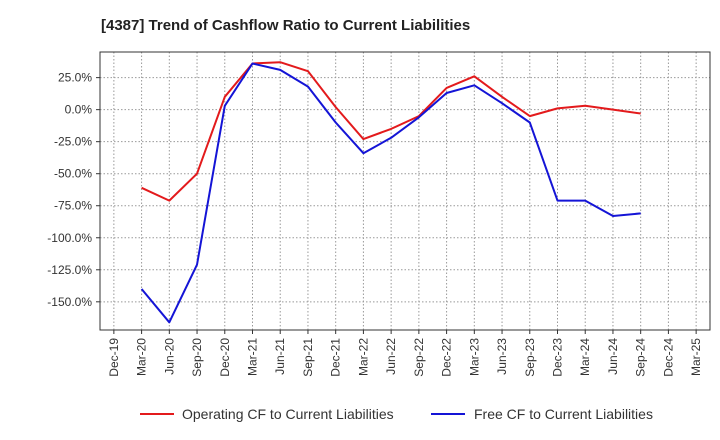 The width and height of the screenshot is (720, 440). I want to click on x-tick-label: Dec-24, so click(668, 357).